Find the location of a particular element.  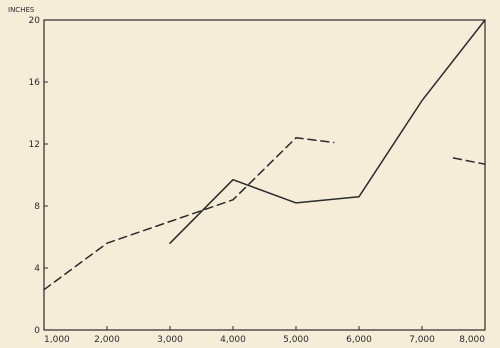

x-tick-label: 2,000 is located at coordinates (107, 340).